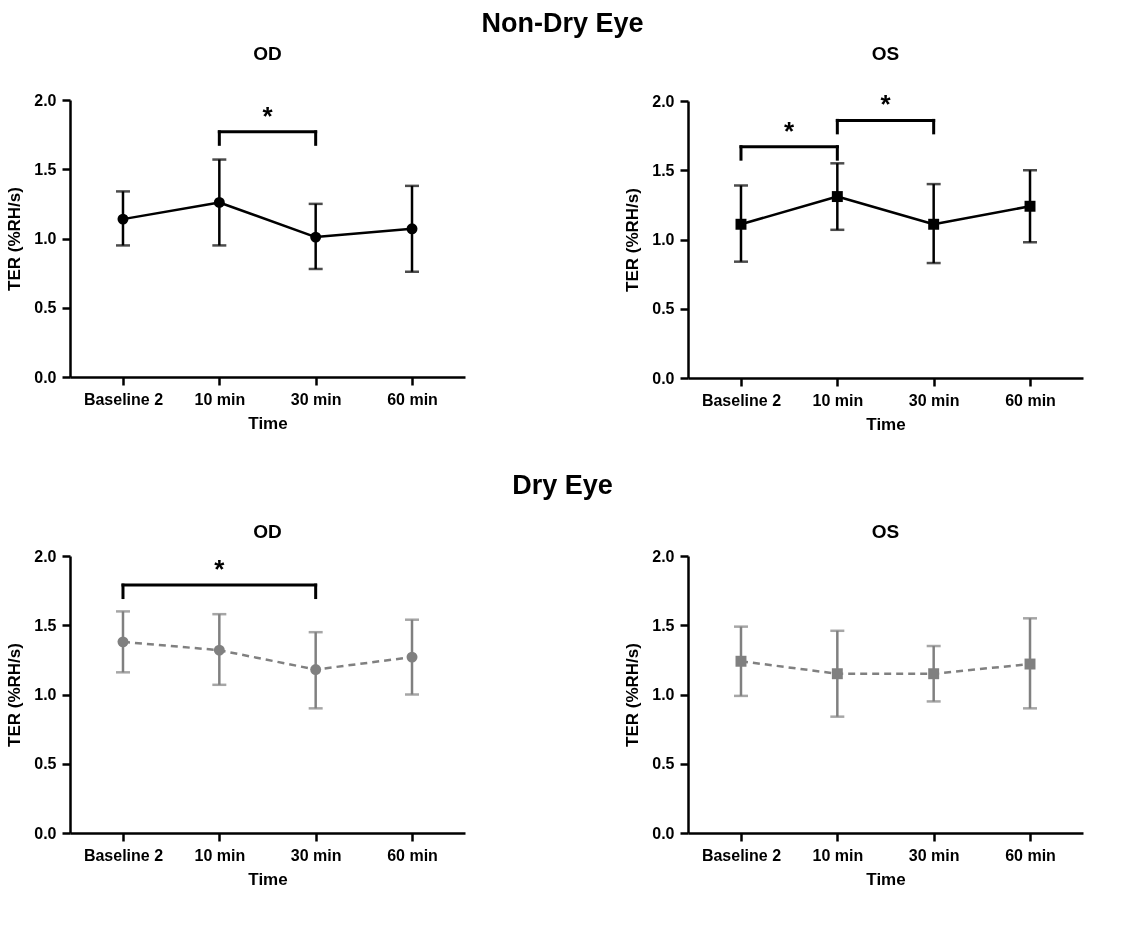 The image size is (1125, 934). I want to click on text: Non-Dry Eye, so click(562, 23).